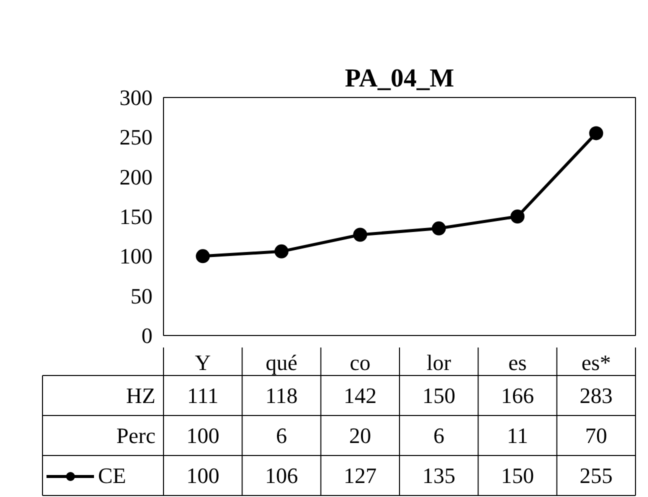  I want to click on y-tick-label: 0, so click(147, 335).